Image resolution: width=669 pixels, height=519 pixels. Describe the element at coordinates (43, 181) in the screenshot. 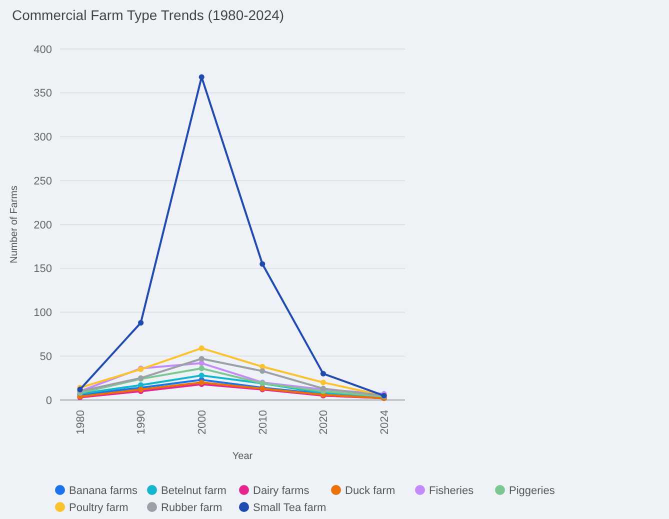

I see `y-tick-label: 250` at that location.